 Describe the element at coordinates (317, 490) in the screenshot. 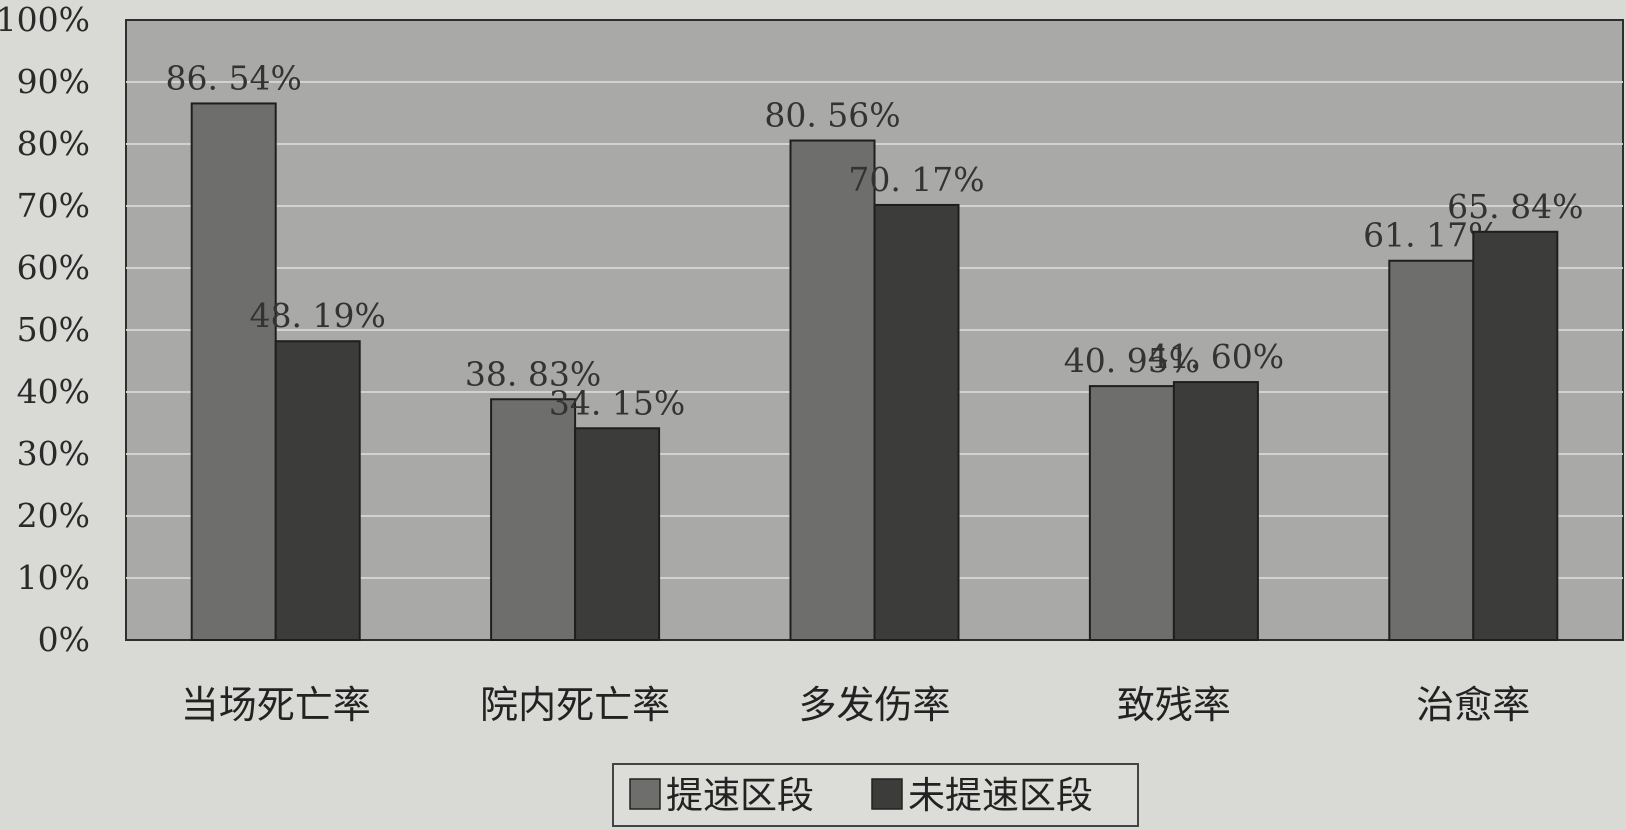

I see `bar-未提速区段-当场死亡率` at that location.